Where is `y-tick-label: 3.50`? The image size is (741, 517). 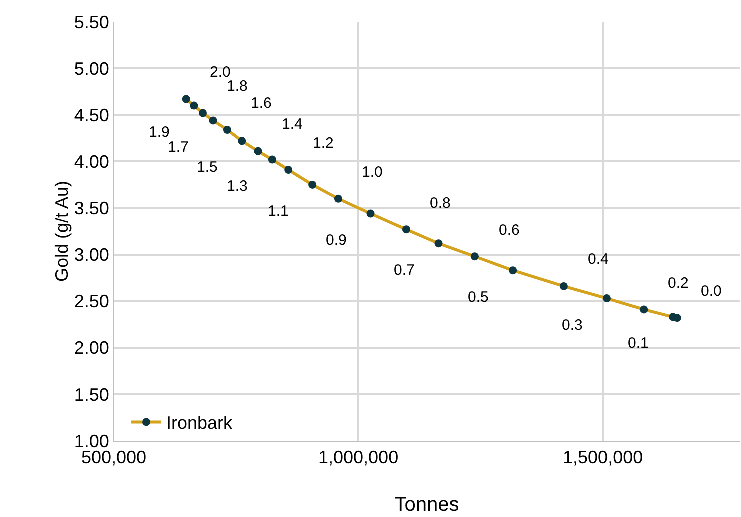 y-tick-label: 3.50 is located at coordinates (92, 208).